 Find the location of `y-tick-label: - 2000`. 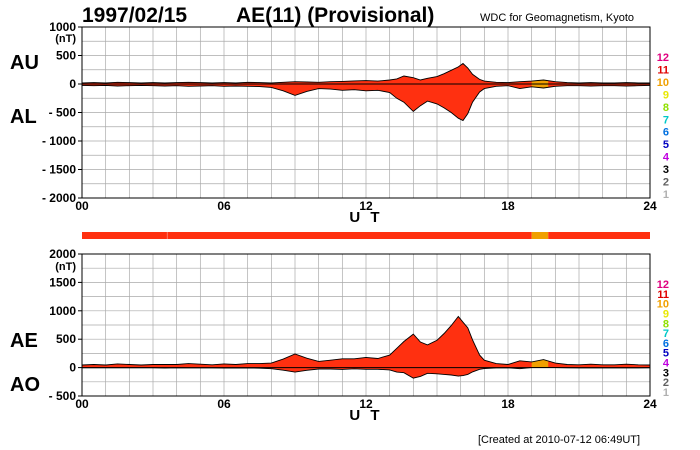

y-tick-label: - 2000 is located at coordinates (59, 198).